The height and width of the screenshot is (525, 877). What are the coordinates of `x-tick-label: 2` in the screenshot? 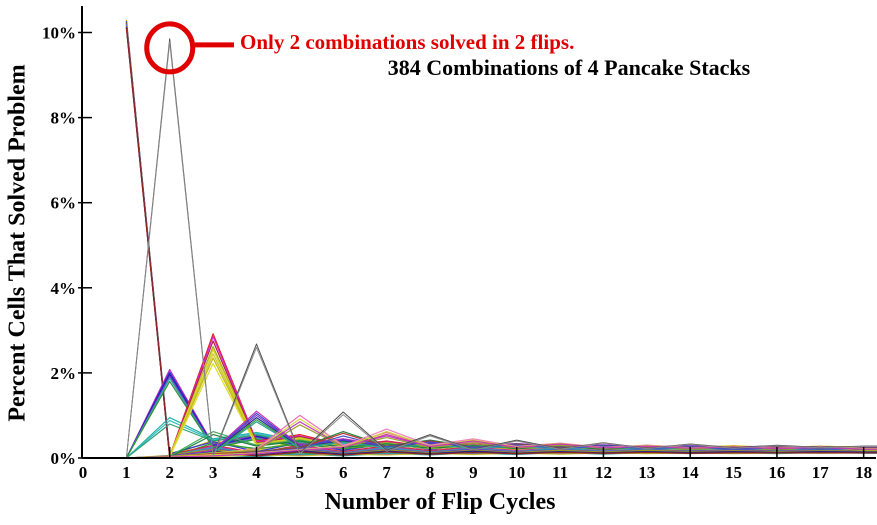 It's located at (169, 472).